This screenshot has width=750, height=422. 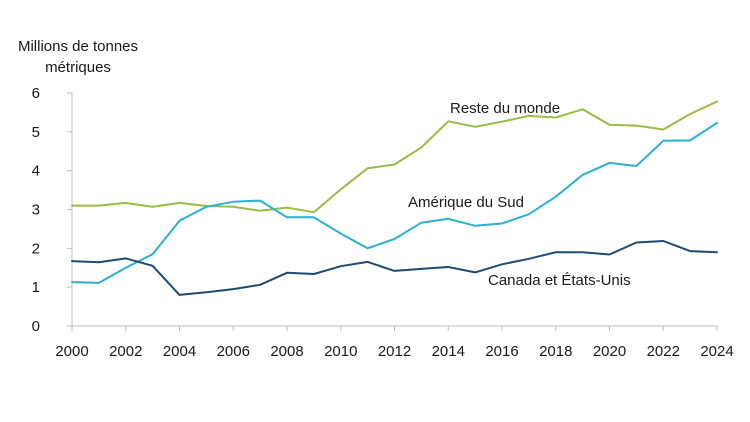 What do you see at coordinates (36, 210) in the screenshot?
I see `y-tick-label: 3` at bounding box center [36, 210].